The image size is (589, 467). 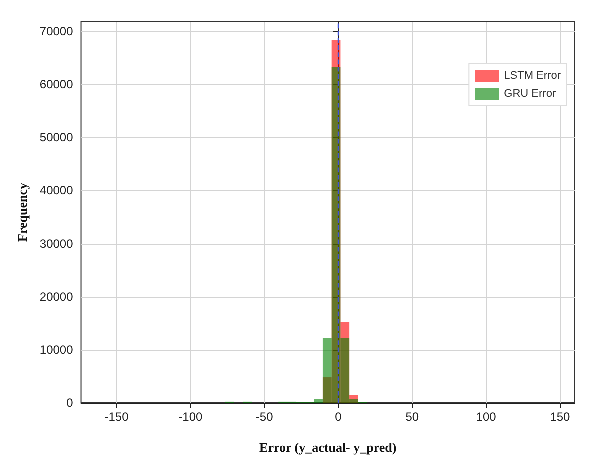 What do you see at coordinates (413, 417) in the screenshot?
I see `x-tick-label: 50` at bounding box center [413, 417].